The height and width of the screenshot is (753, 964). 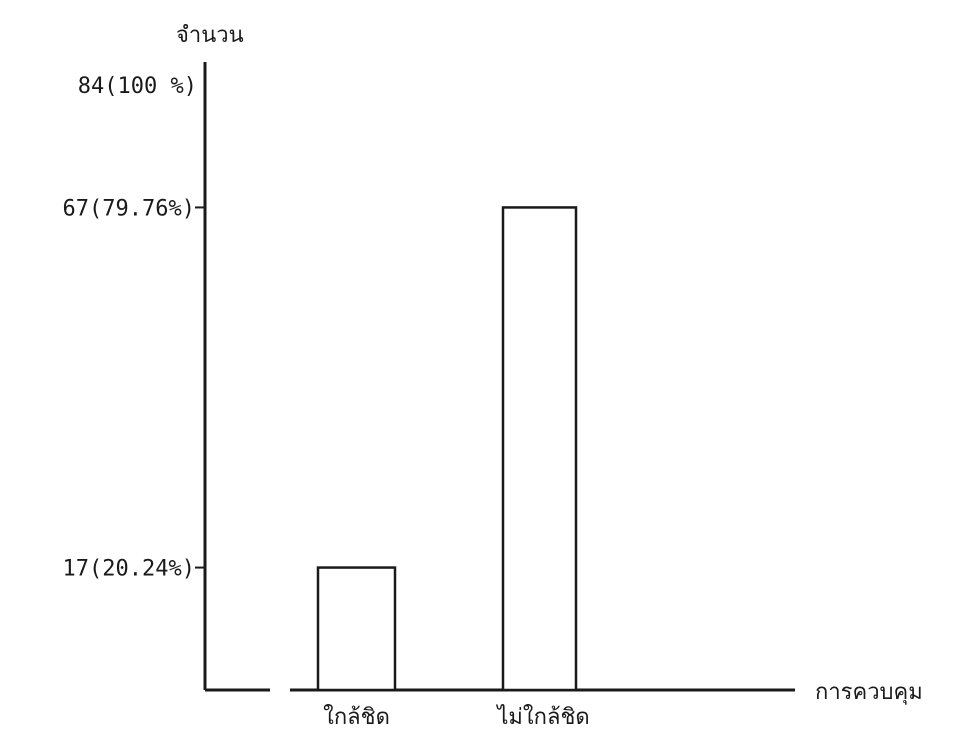 What do you see at coordinates (129, 569) in the screenshot?
I see `y-tick-label: 17(20.24%)` at bounding box center [129, 569].